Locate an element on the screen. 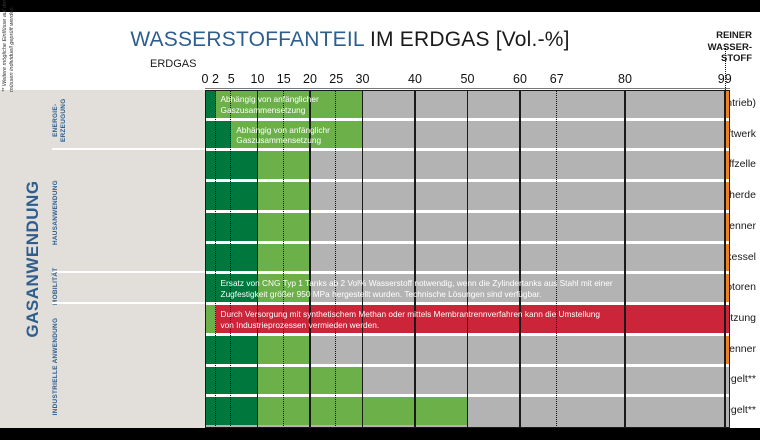 The image size is (760, 440). axis-tick-80: 80 is located at coordinates (625, 79).